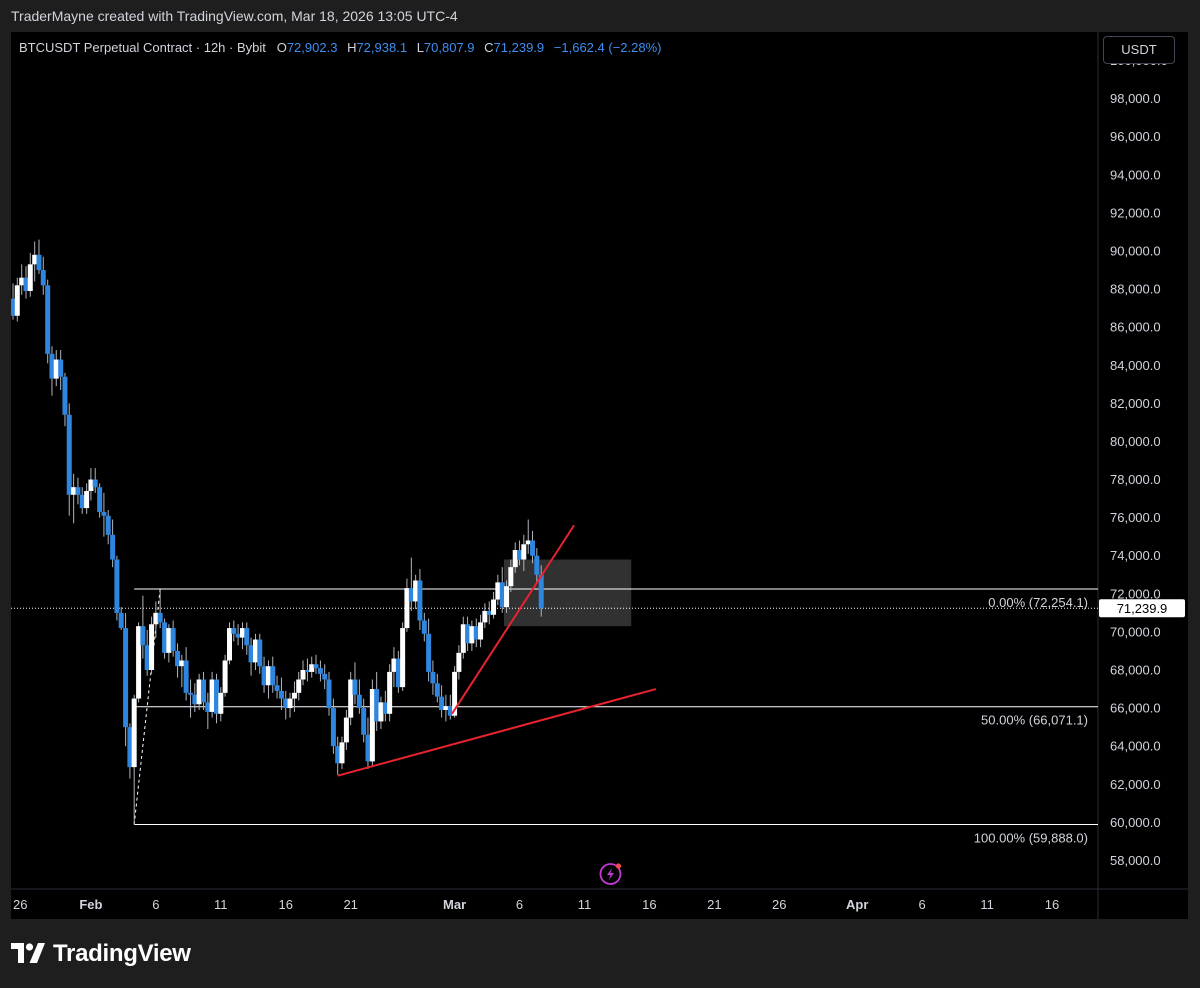 This screenshot has height=988, width=1200. What do you see at coordinates (1139, 50) in the screenshot?
I see `currency-button: USDT` at bounding box center [1139, 50].